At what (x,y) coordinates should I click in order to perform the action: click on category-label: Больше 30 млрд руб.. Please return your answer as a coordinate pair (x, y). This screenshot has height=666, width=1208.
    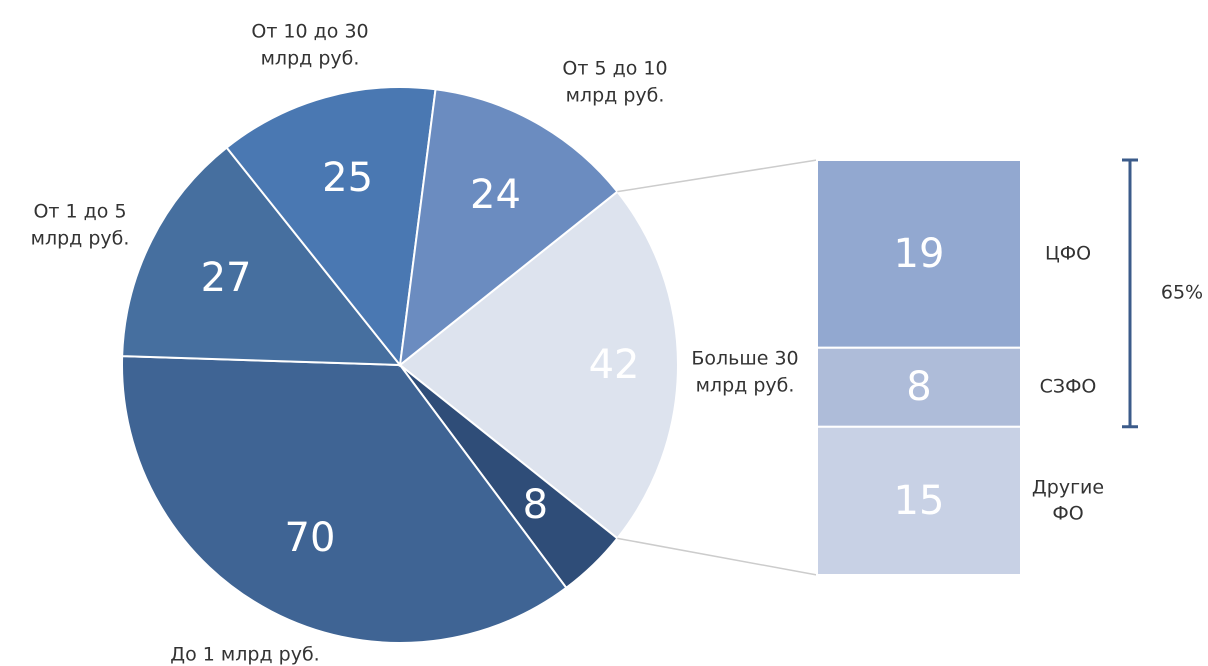
    Looking at the image, I should click on (745, 371).